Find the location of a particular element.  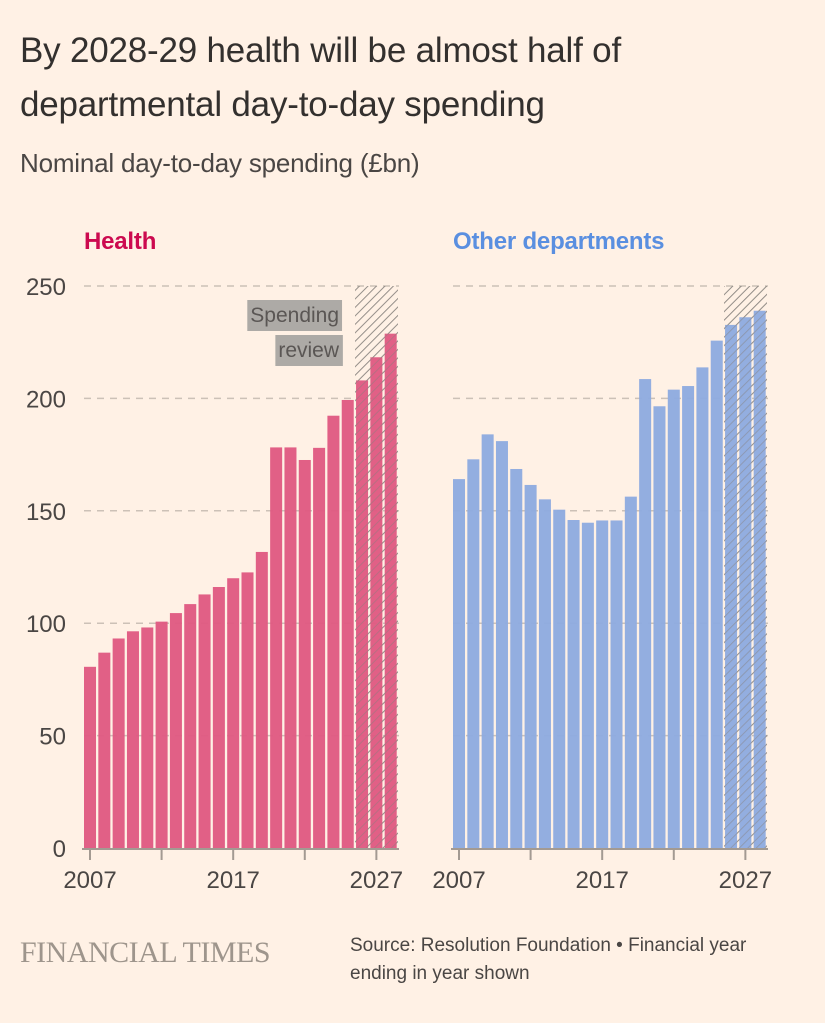

y-tick-label: 150 is located at coordinates (46, 512).